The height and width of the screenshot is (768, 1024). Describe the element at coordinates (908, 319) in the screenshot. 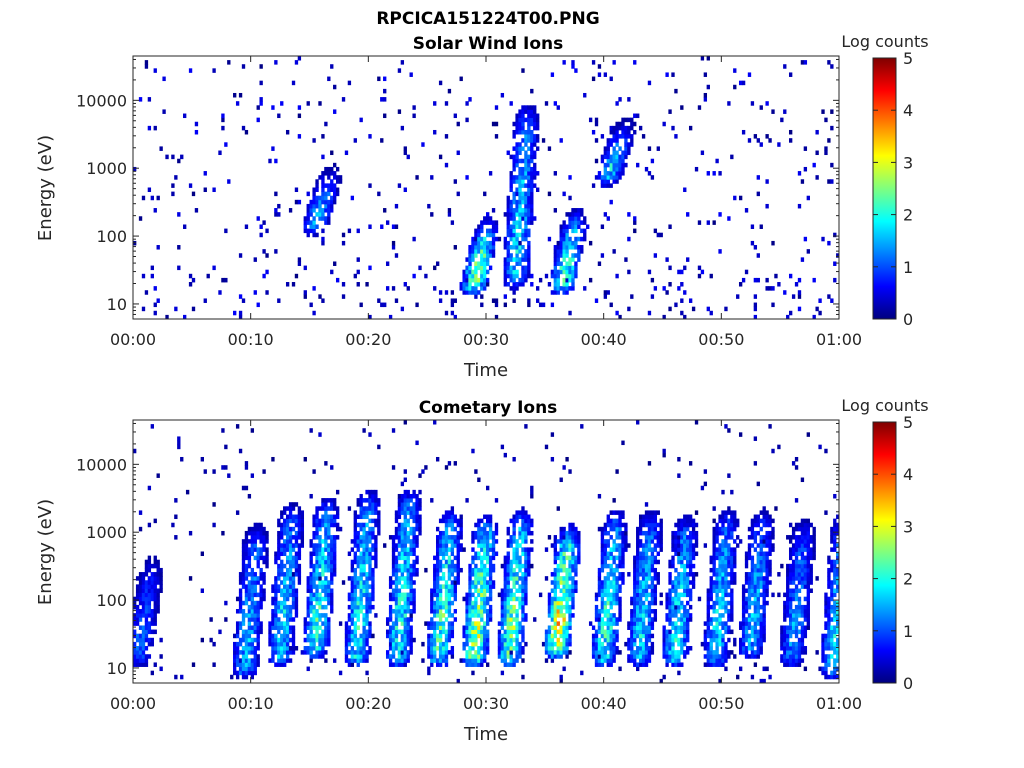

I see `colorbar-tick-label: 0` at that location.